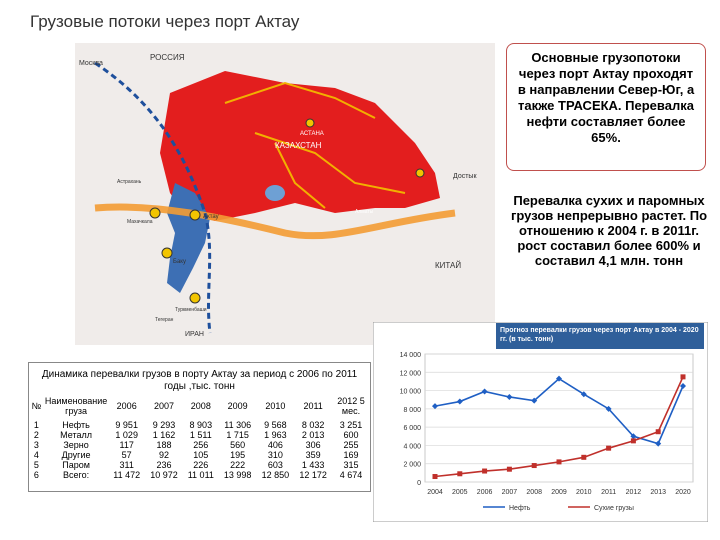 This screenshot has height=540, width=720. What do you see at coordinates (412, 428) in the screenshot?
I see `y-tick-label: 6 000` at bounding box center [412, 428].